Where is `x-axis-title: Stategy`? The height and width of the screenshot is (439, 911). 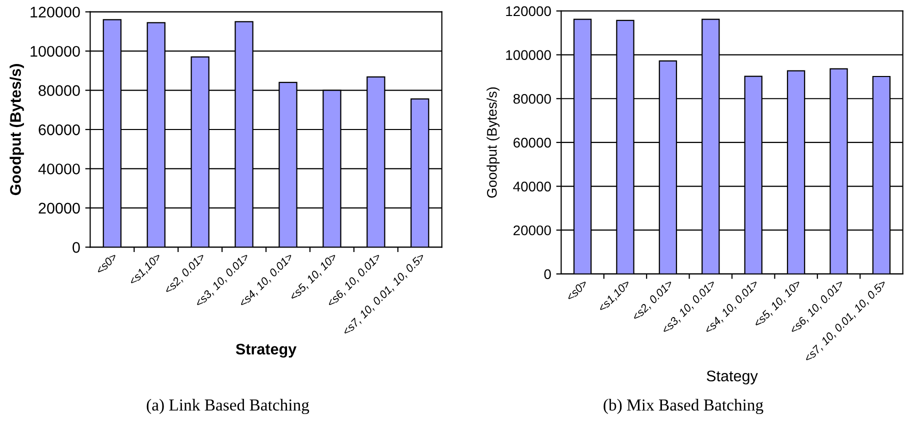
x-axis-title: Stategy is located at coordinates (732, 377).